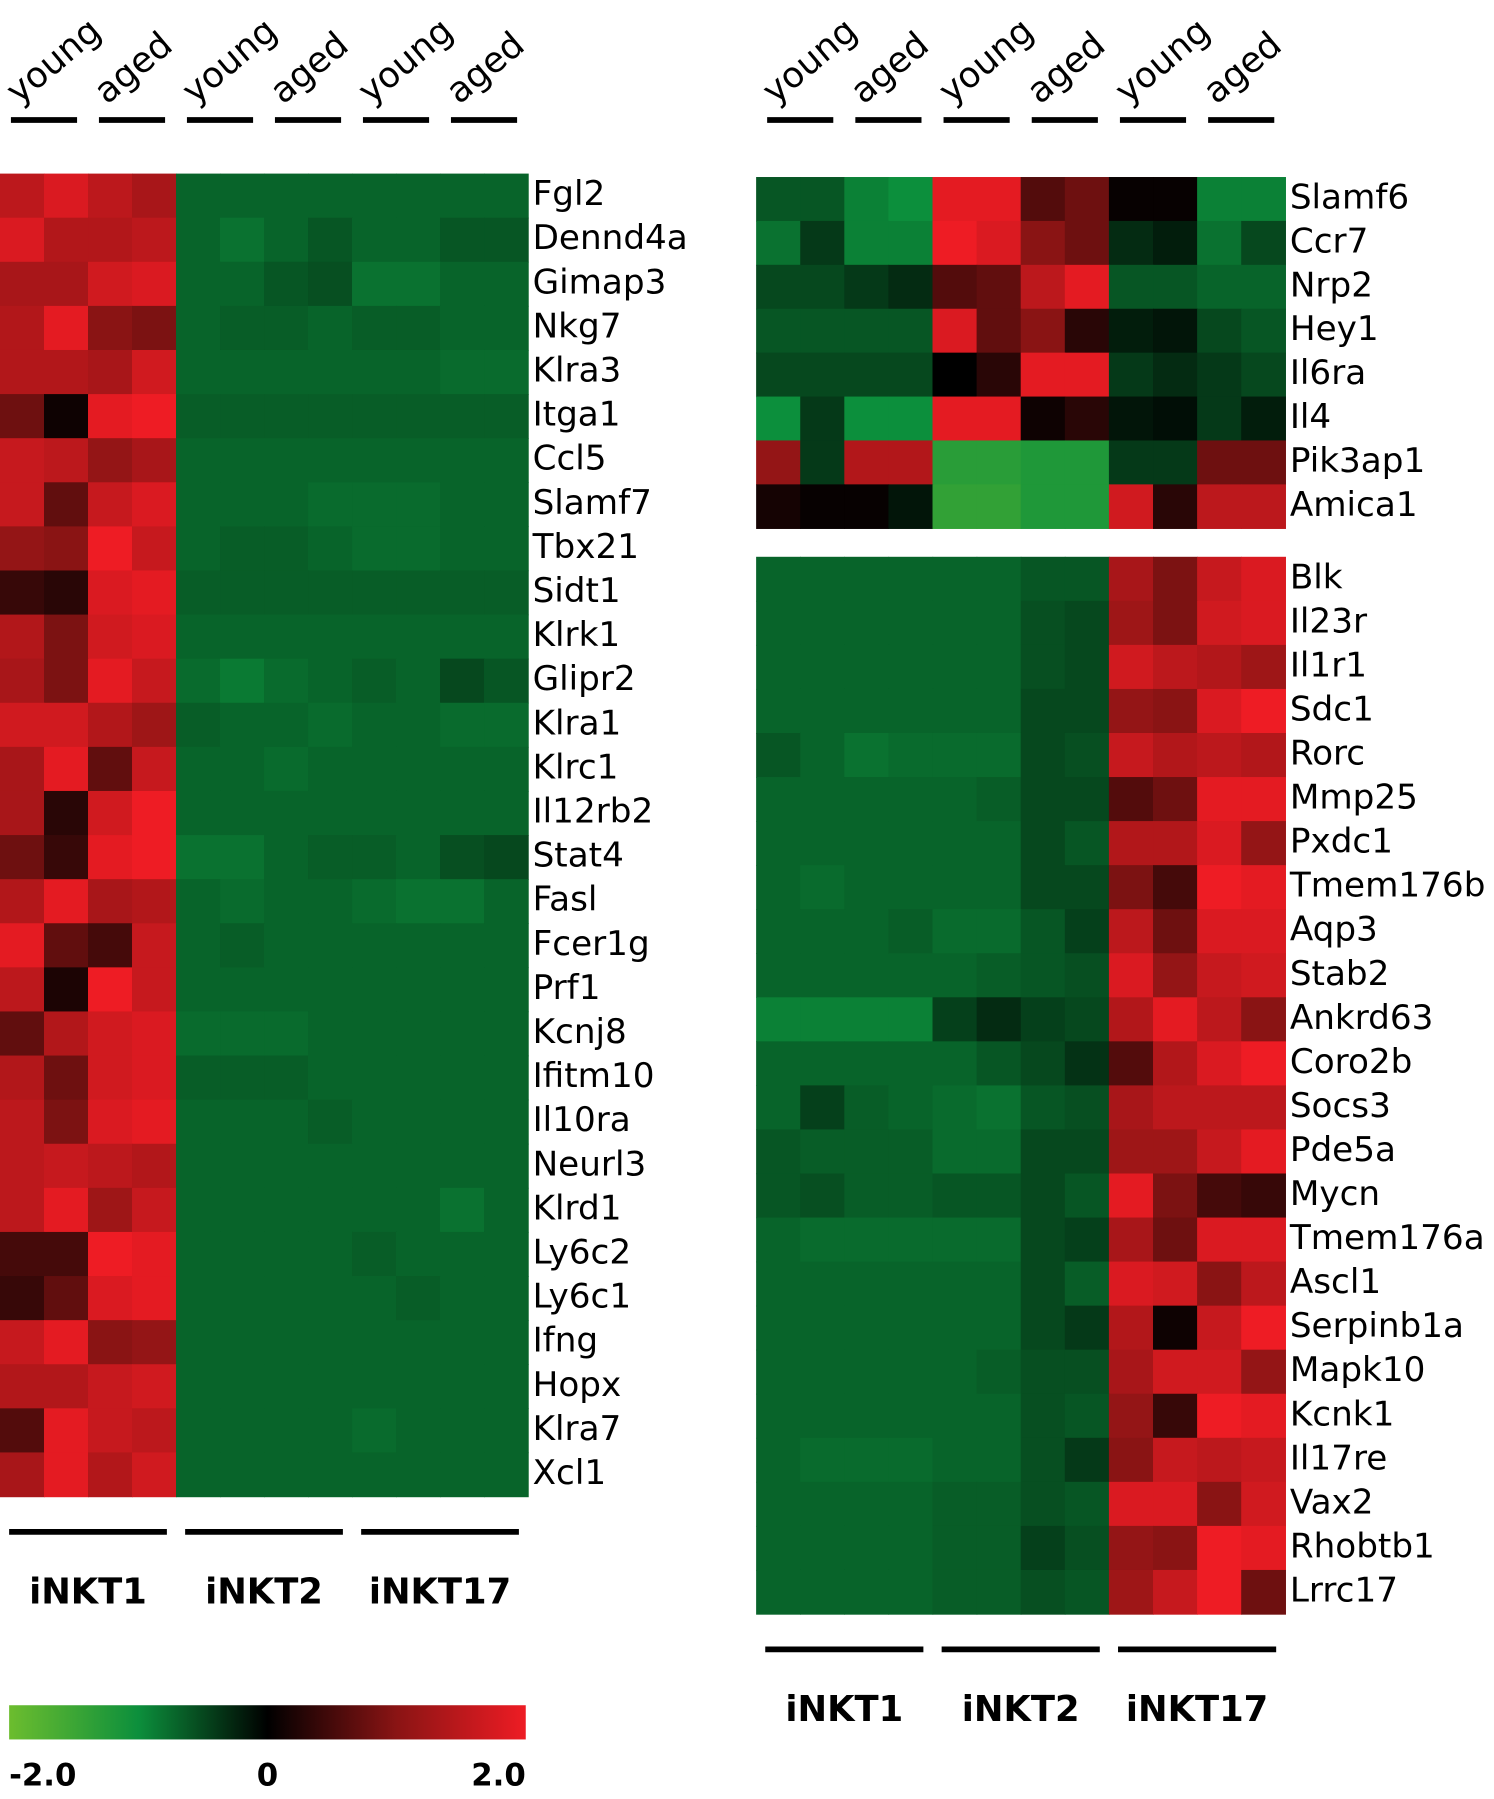 Image resolution: width=1494 pixels, height=1799 pixels. Describe the element at coordinates (1328, 373) in the screenshot. I see `row-label: Il6ra` at that location.